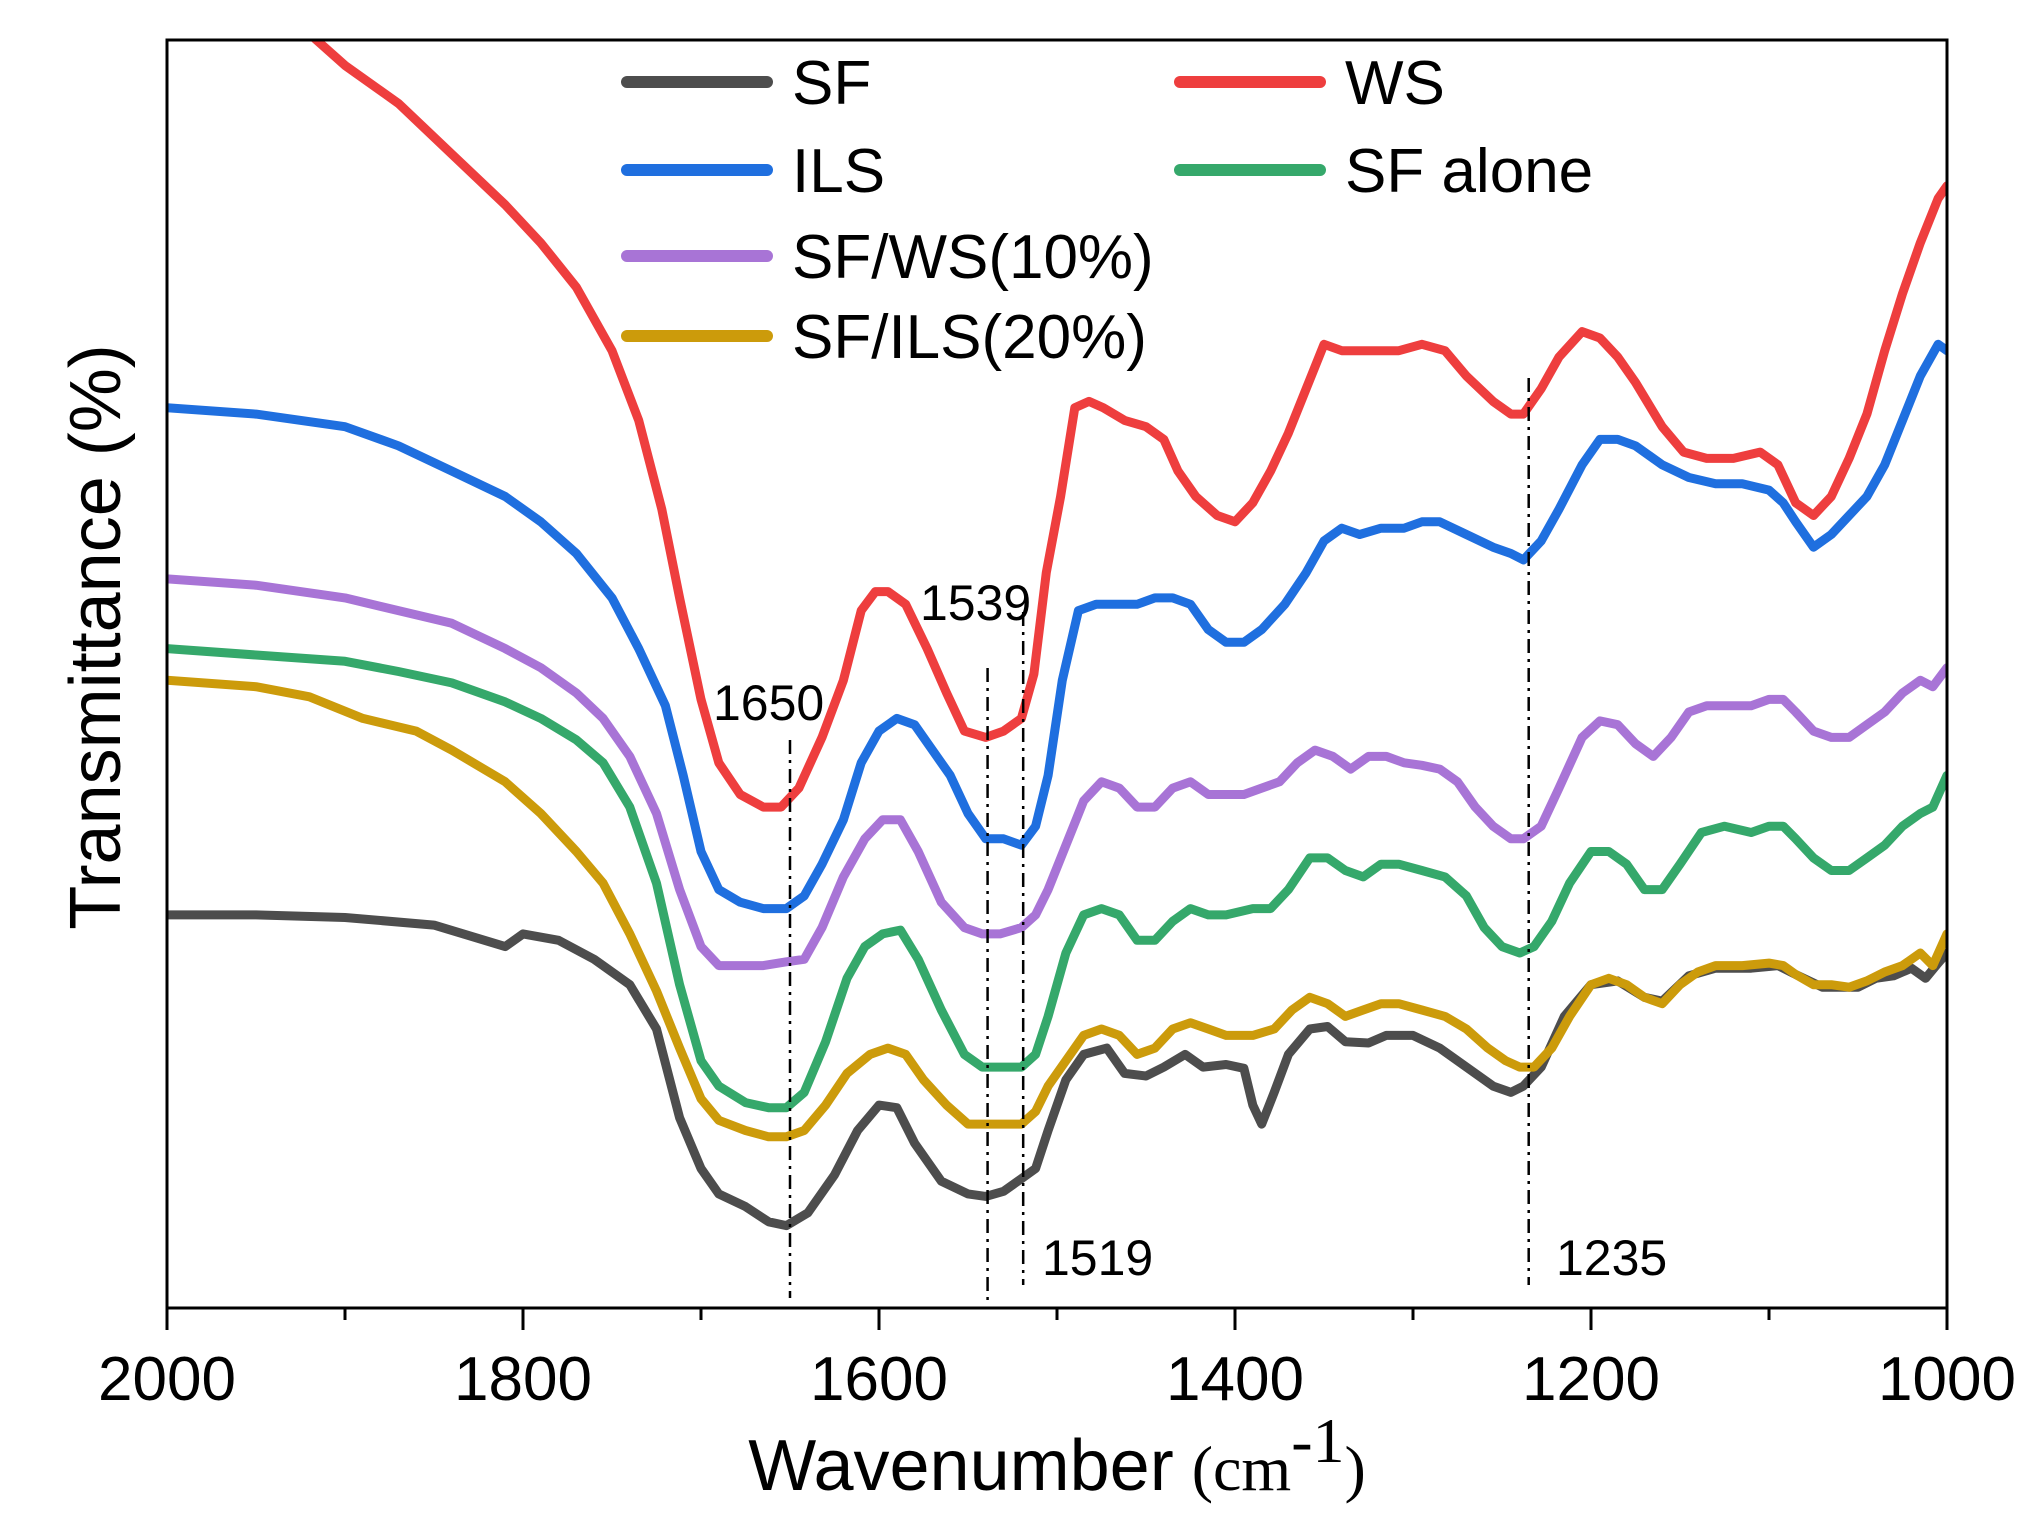 The width and height of the screenshot is (2044, 1540). I want to click on x-axis-title: Wavenumber (cm-1), so click(1057, 1455).